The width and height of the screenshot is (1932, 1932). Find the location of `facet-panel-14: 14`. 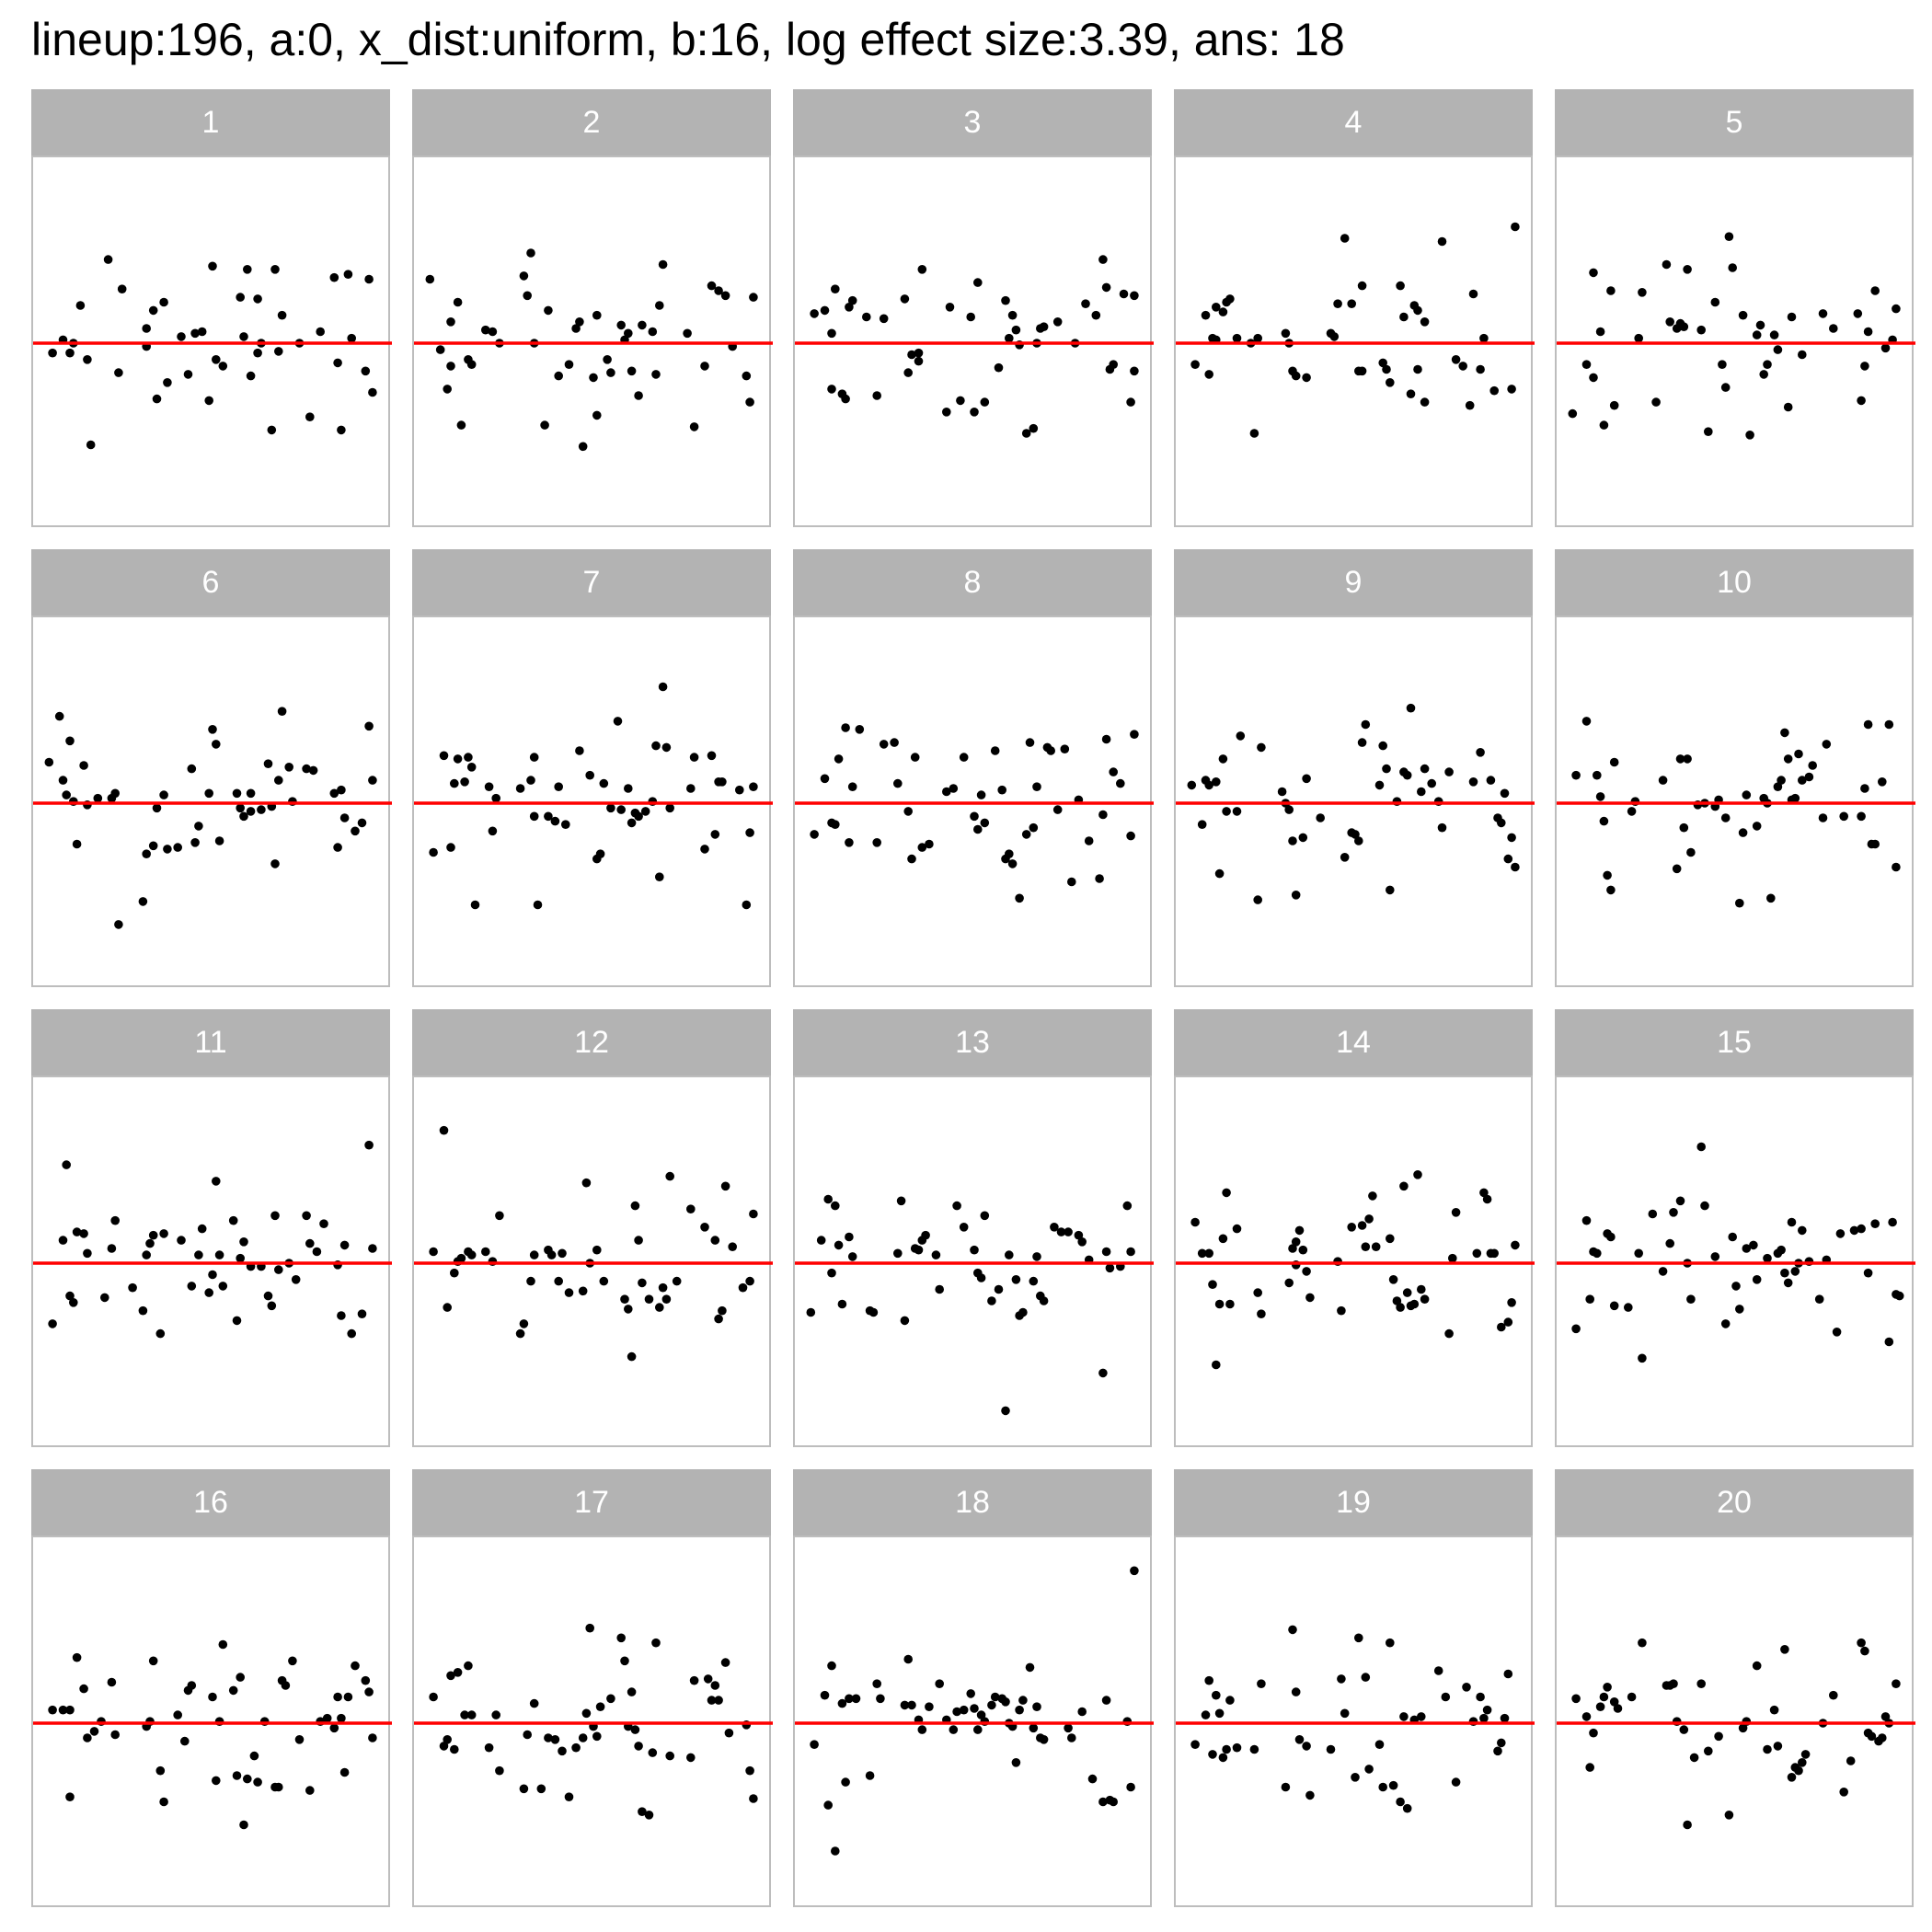

facet-panel-14: 14 is located at coordinates (1354, 1228).